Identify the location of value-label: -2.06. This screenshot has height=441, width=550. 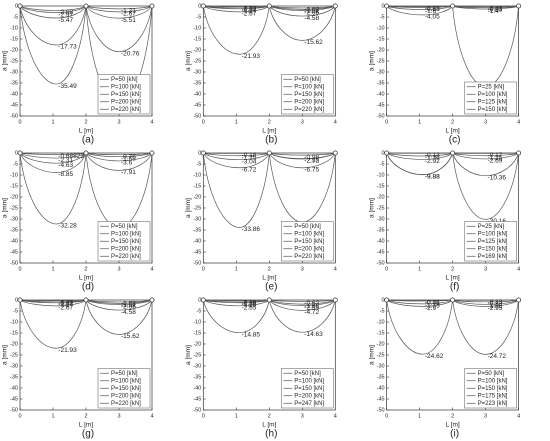
(311, 12).